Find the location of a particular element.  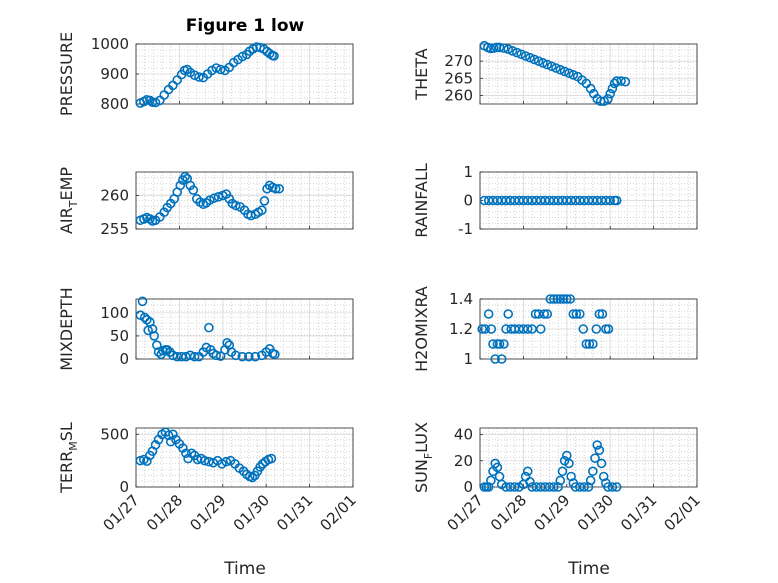

figure-title: Figure 1 low is located at coordinates (245, 26).